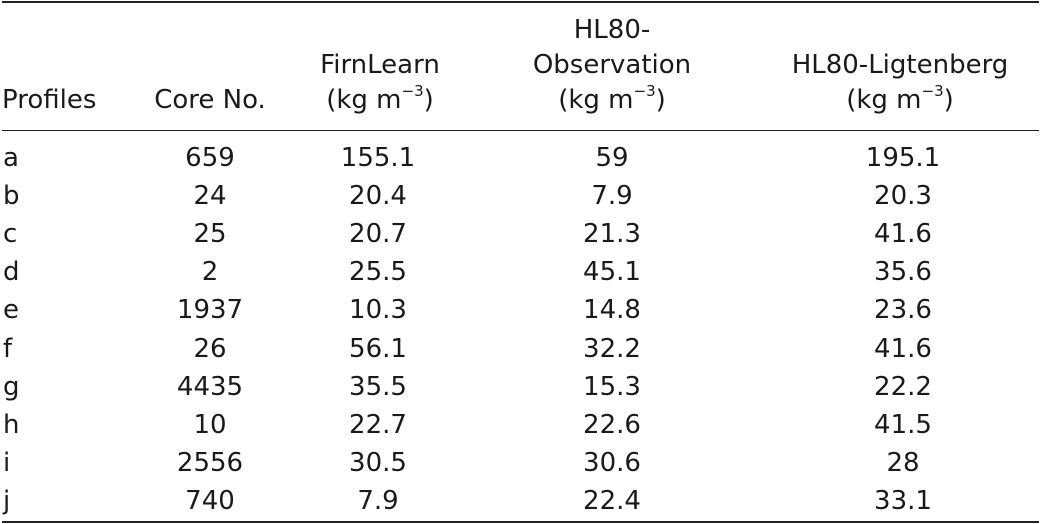 This screenshot has width=1041, height=524. What do you see at coordinates (11, 158) in the screenshot?
I see `table-cell: a` at bounding box center [11, 158].